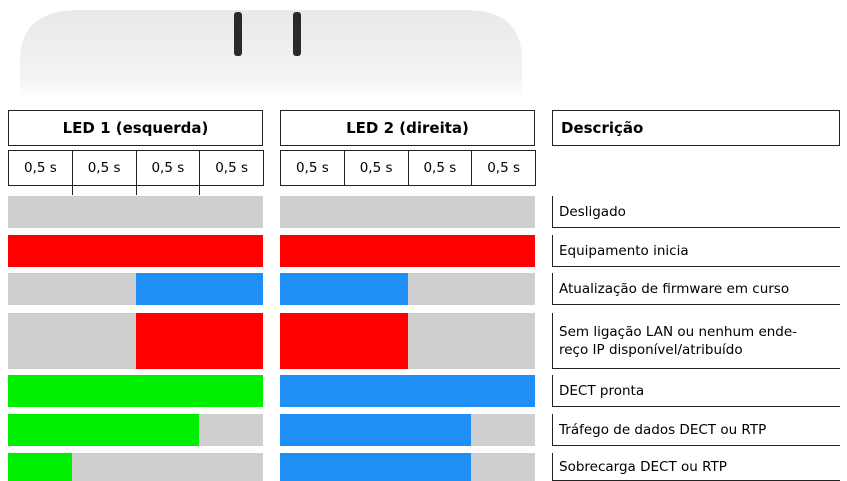  Describe the element at coordinates (624, 250) in the screenshot. I see `description-text: Equipamento inicia` at that location.